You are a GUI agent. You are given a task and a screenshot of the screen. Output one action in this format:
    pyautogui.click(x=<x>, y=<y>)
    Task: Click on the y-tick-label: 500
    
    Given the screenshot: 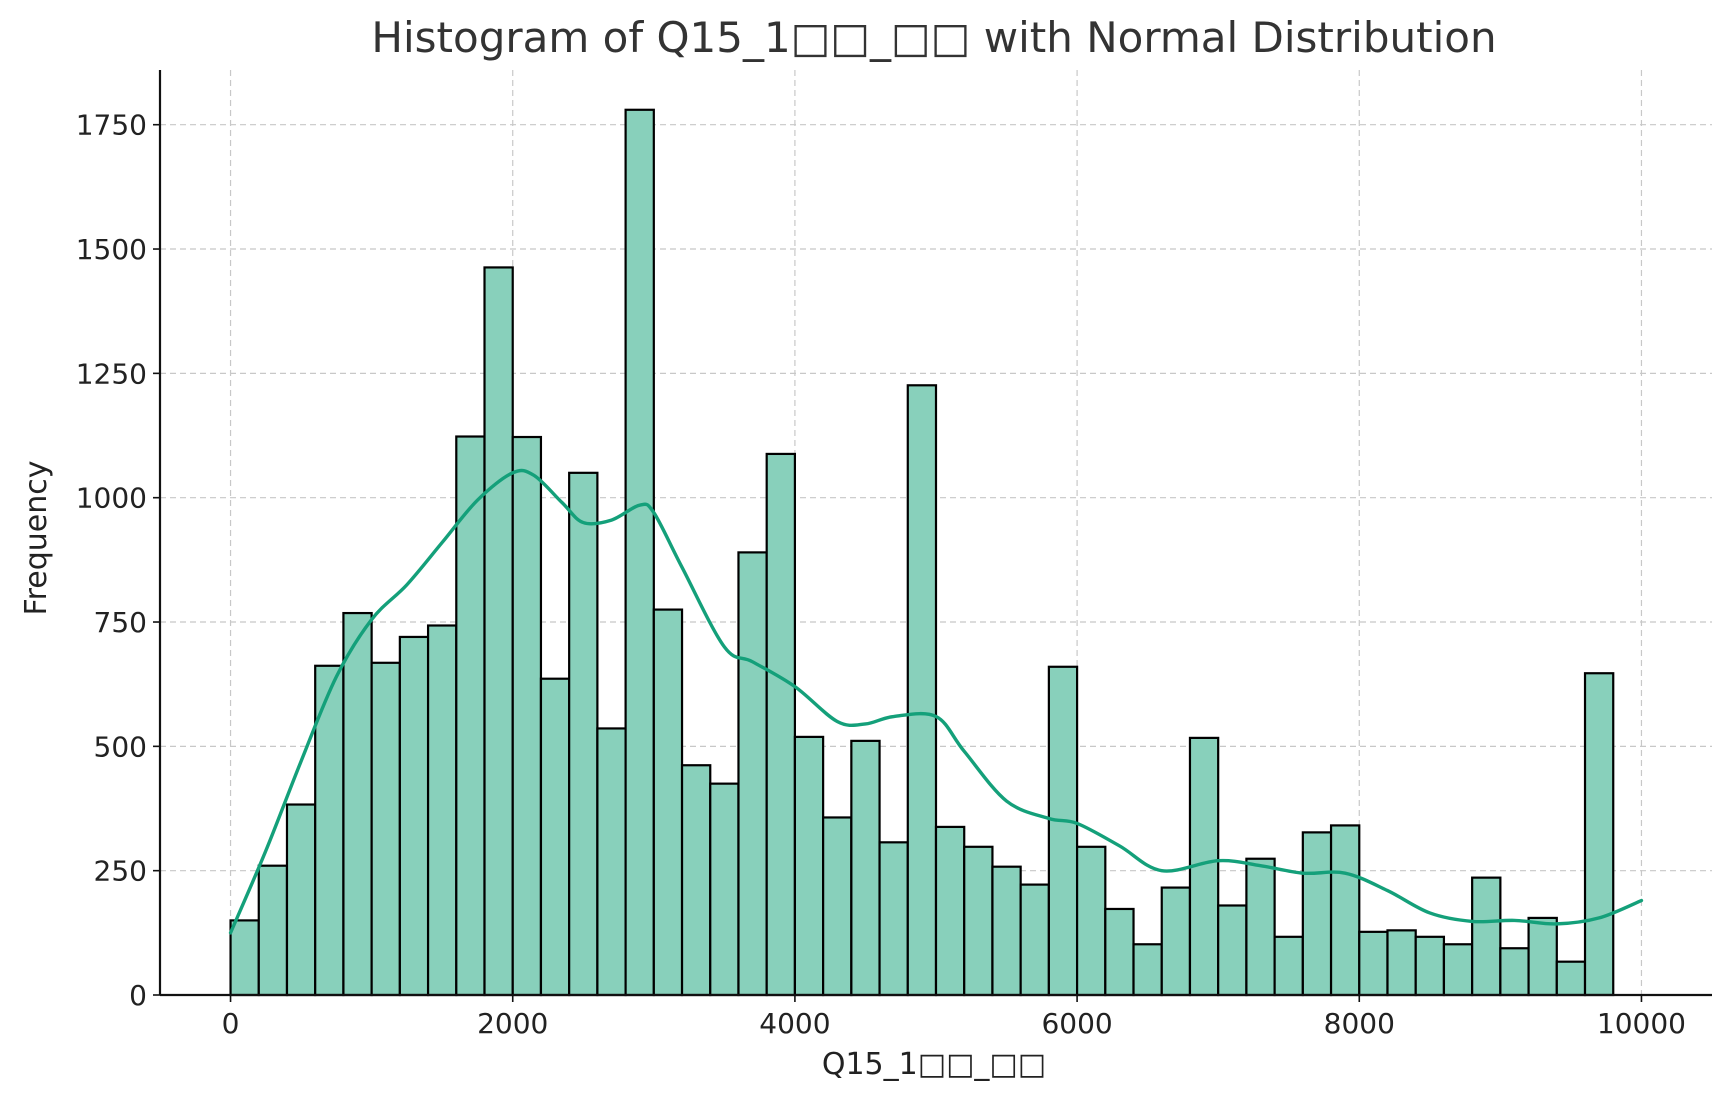 What is the action you would take?
    pyautogui.click(x=120, y=746)
    